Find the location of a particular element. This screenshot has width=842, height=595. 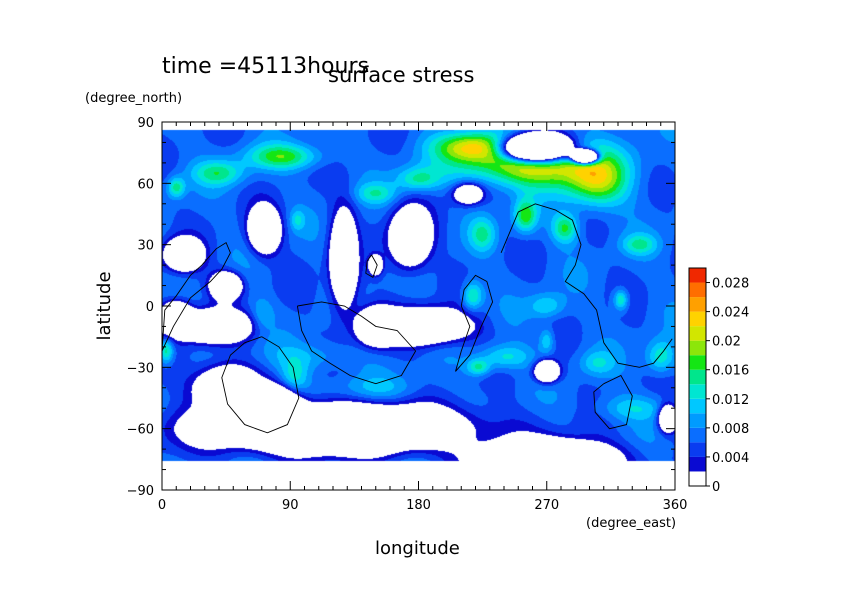

y-tick-label: 0 is located at coordinates (150, 307).